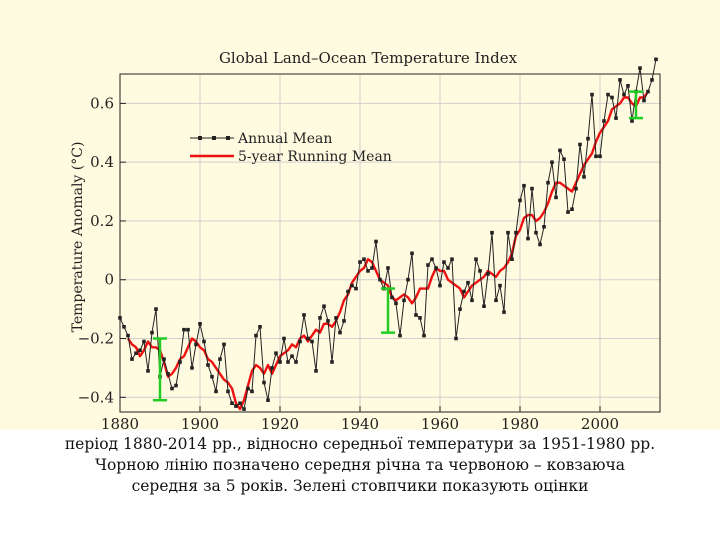  What do you see at coordinates (102, 162) in the screenshot?
I see `y-tick-label: 0.4` at bounding box center [102, 162].